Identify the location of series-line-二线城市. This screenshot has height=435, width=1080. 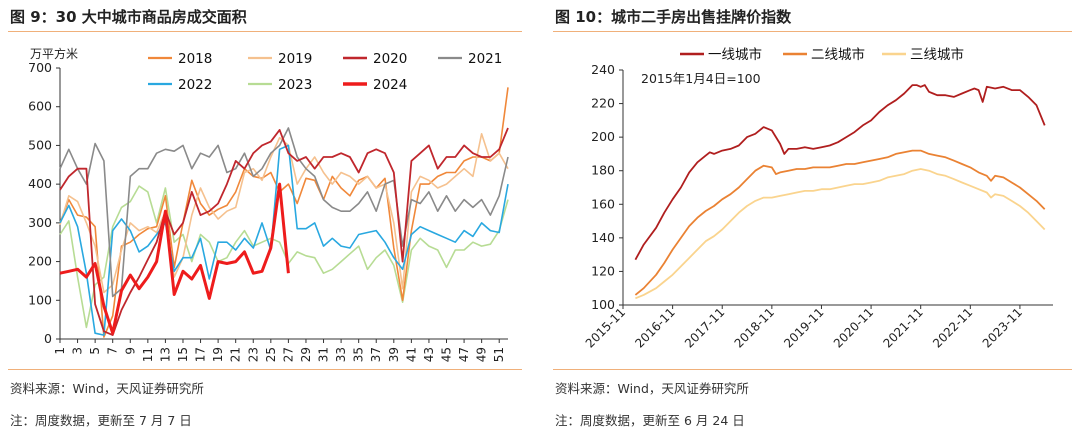
(840, 222).